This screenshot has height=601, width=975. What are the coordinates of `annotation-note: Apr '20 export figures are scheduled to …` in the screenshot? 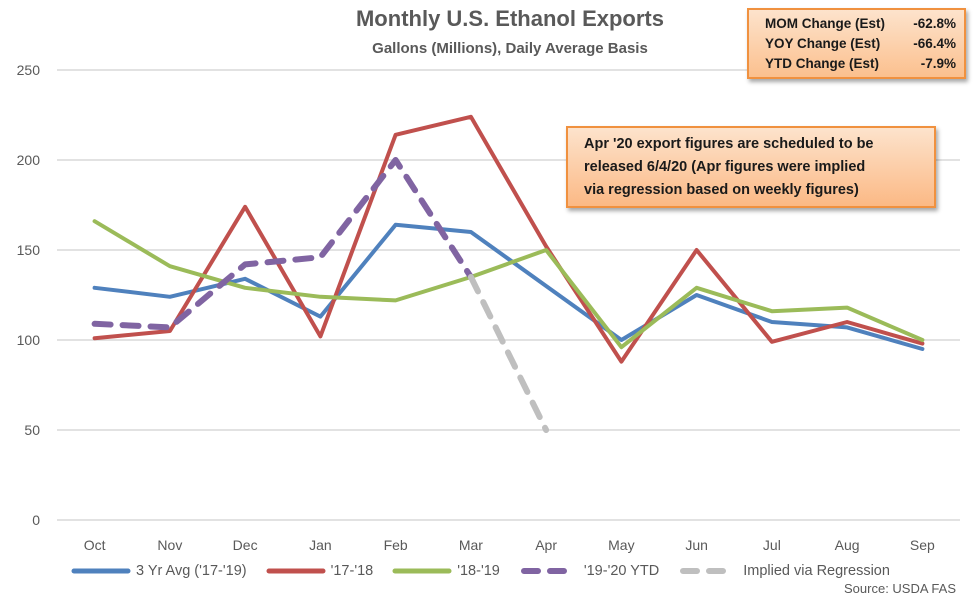 It's located at (751, 167).